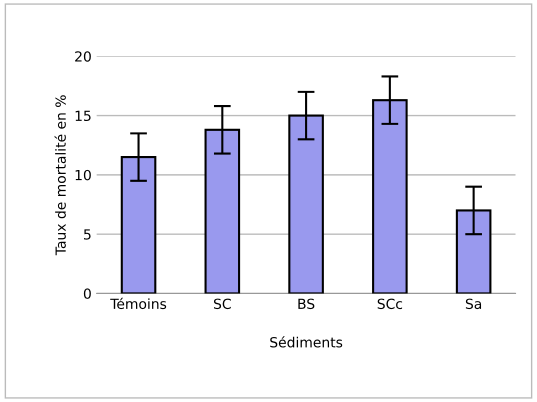  What do you see at coordinates (390, 304) in the screenshot?
I see `x-tick-label: SCc` at bounding box center [390, 304].